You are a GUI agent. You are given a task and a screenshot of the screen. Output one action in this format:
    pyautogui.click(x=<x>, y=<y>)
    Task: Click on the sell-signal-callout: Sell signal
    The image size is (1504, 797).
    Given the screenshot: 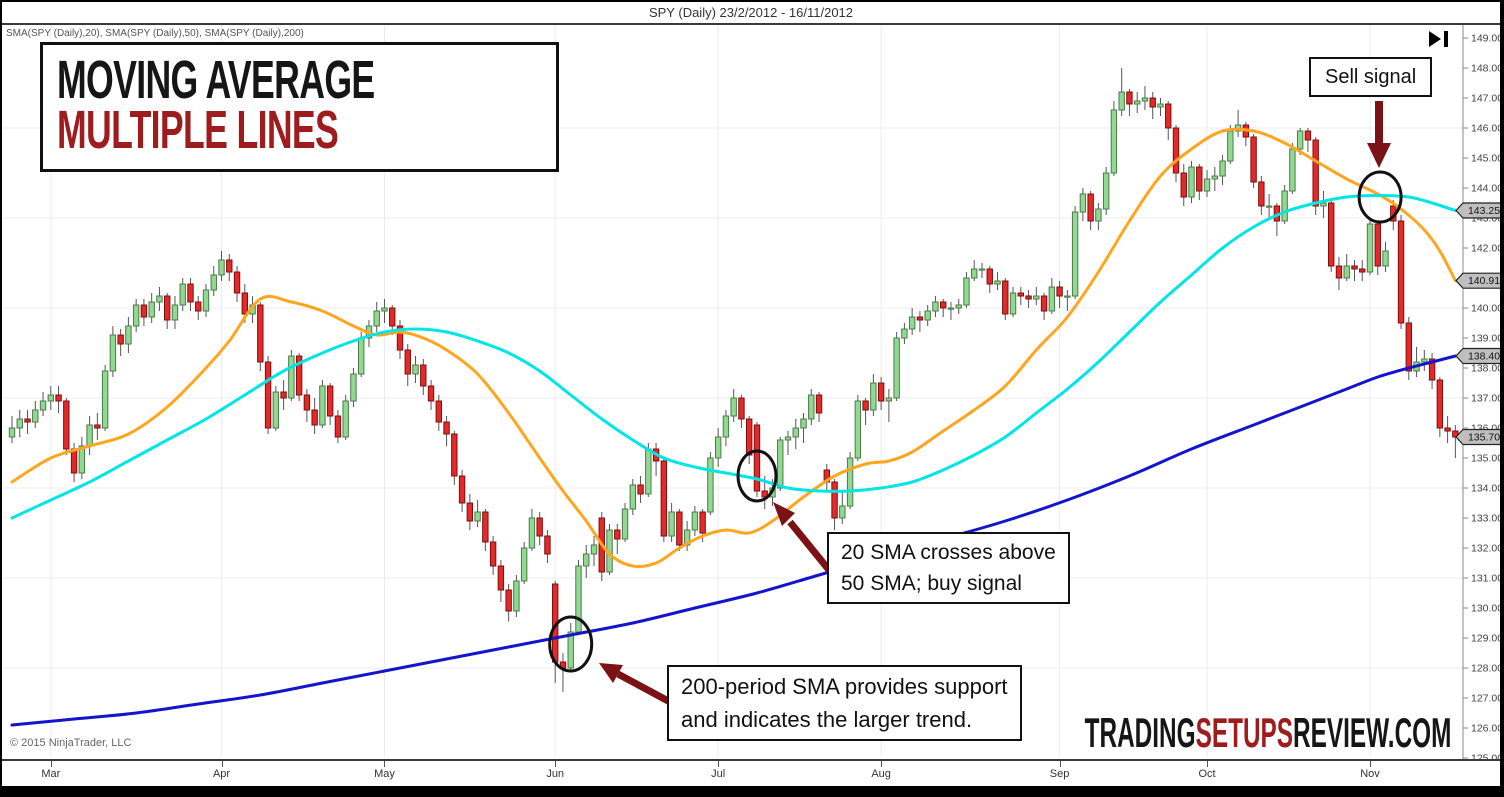 What is the action you would take?
    pyautogui.click(x=1371, y=77)
    